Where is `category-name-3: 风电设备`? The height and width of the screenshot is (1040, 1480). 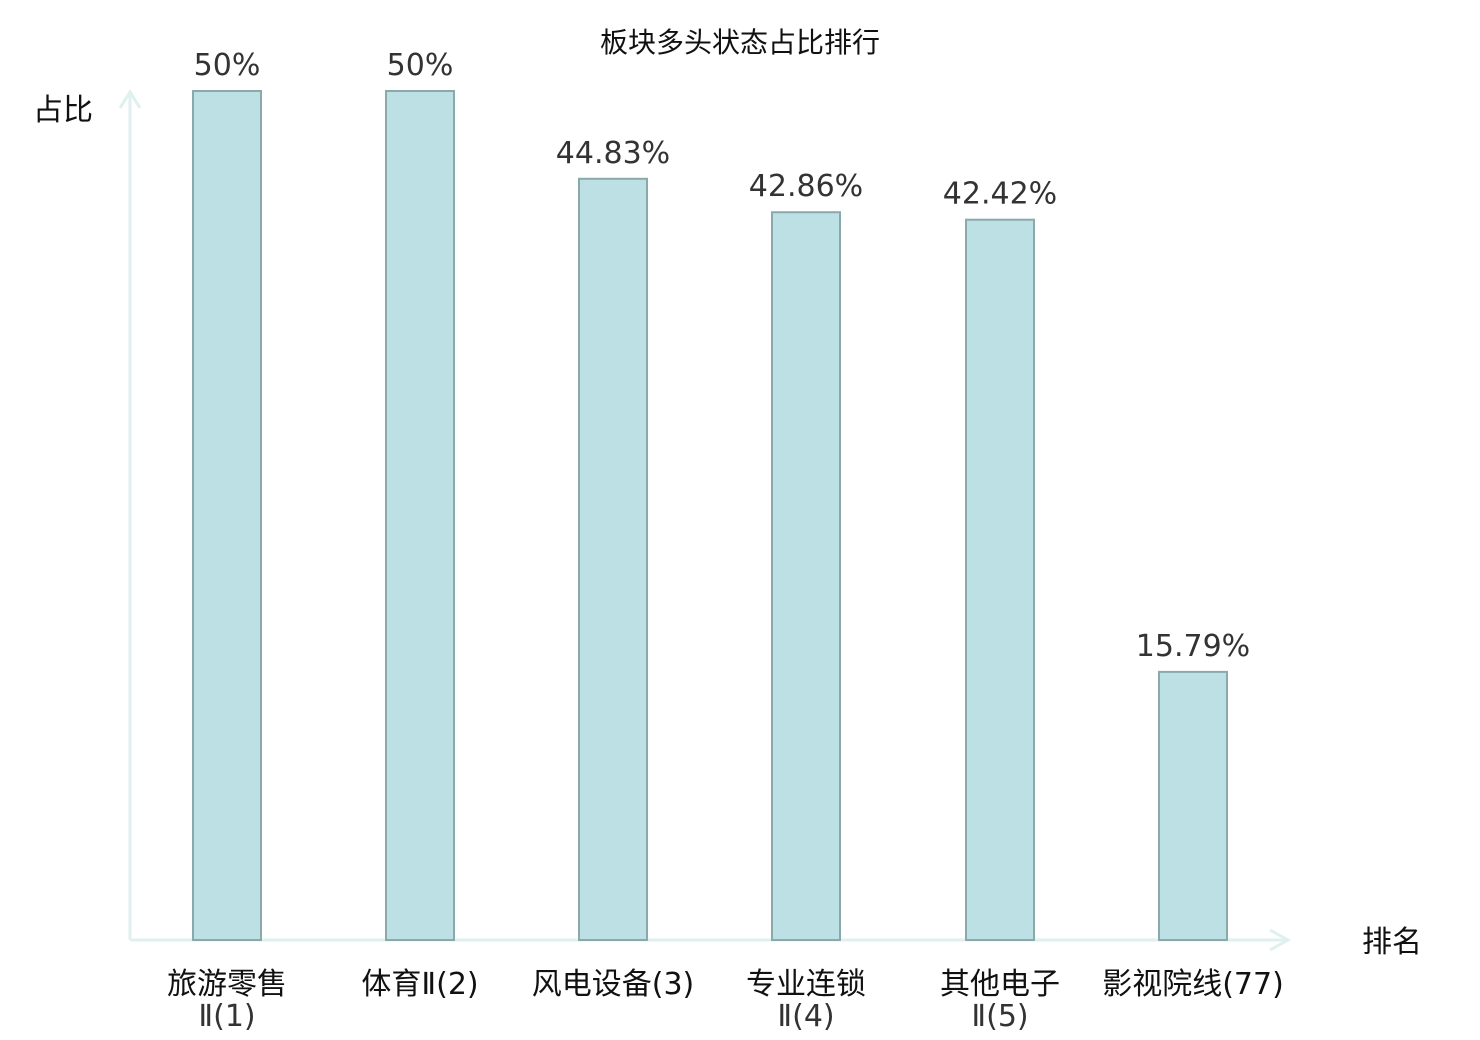
category-name-3: 风电设备 is located at coordinates (592, 984).